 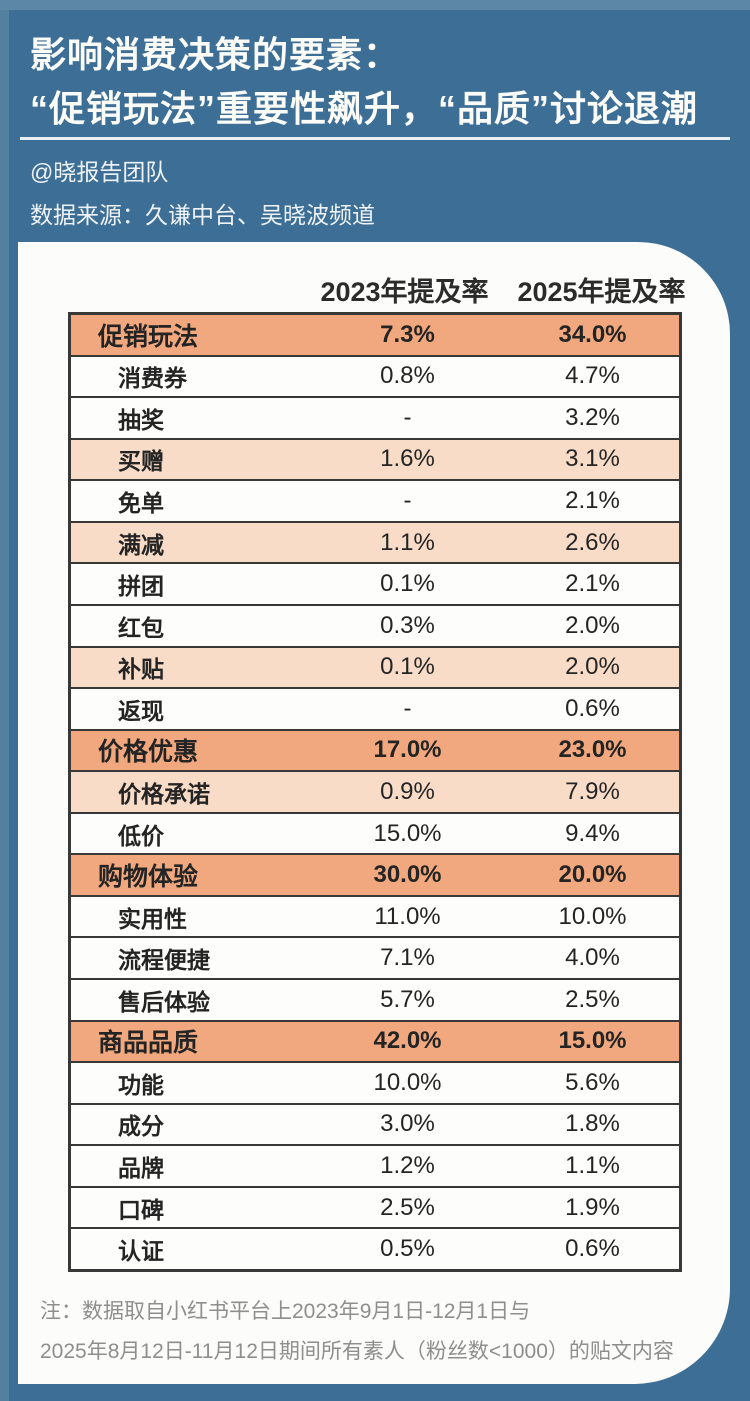 What do you see at coordinates (164, 793) in the screenshot?
I see `row-label: 价格承诺` at bounding box center [164, 793].